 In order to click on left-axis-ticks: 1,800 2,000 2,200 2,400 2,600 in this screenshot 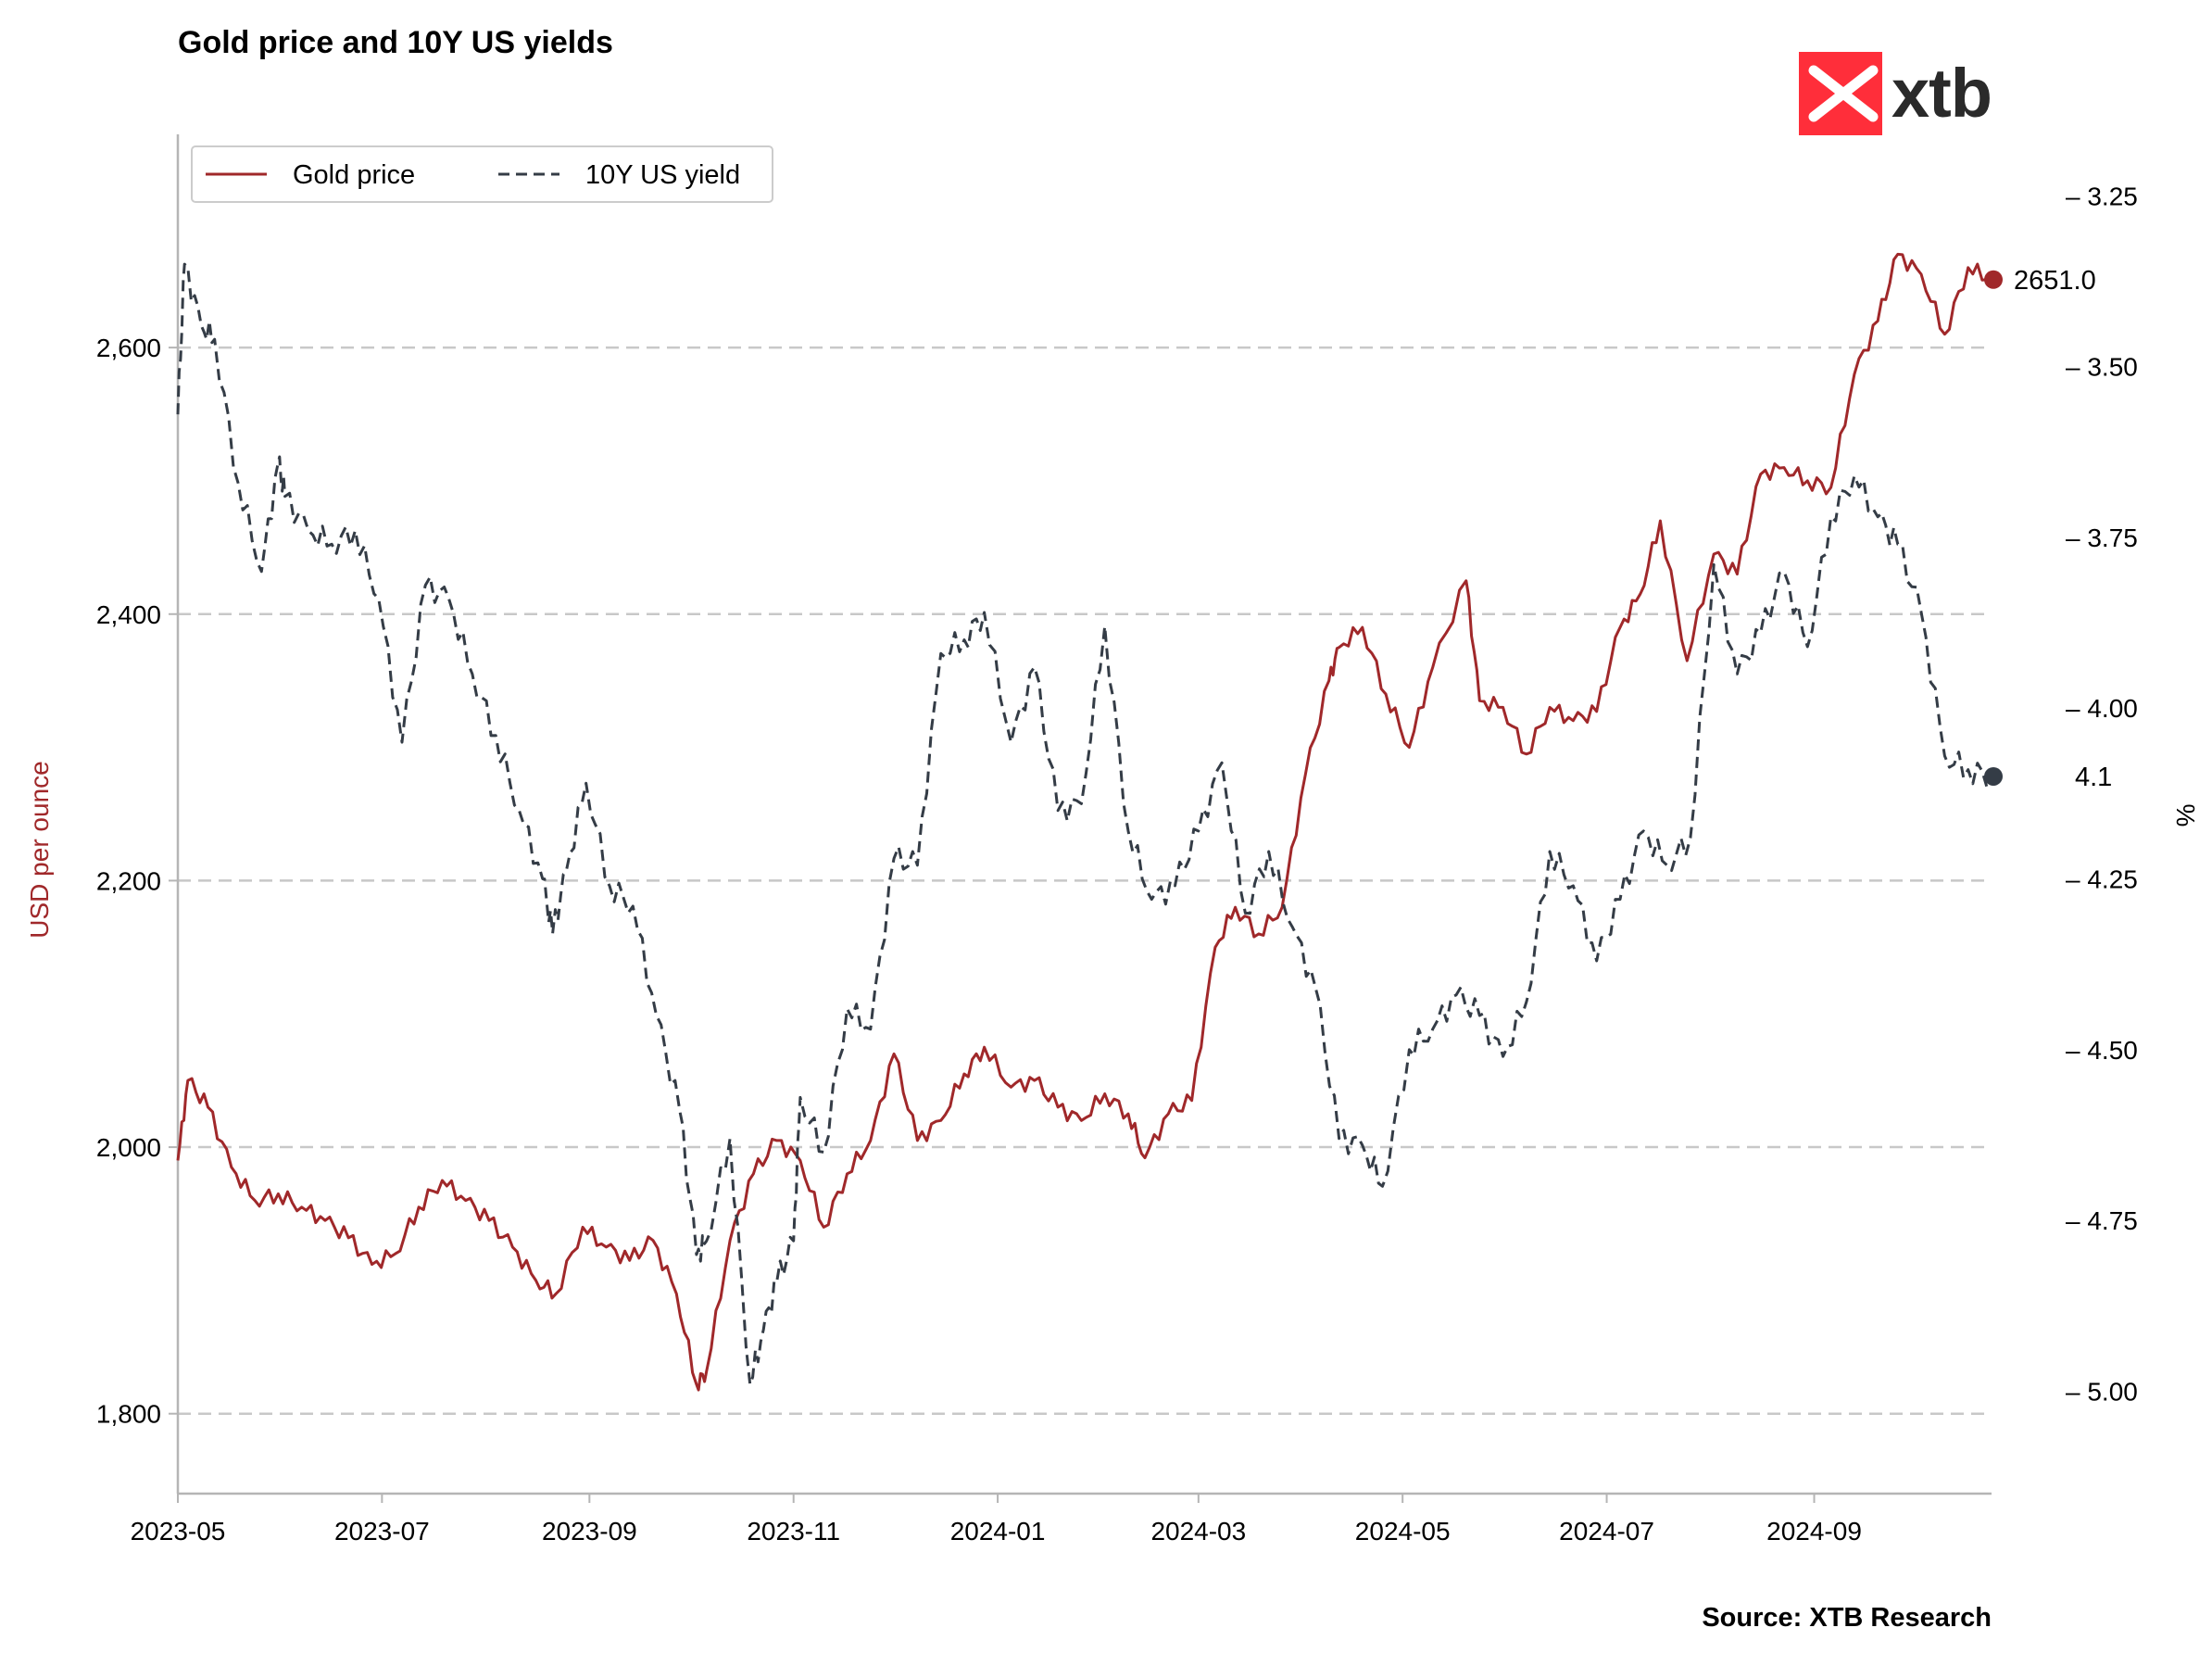, I will do `click(137, 881)`.